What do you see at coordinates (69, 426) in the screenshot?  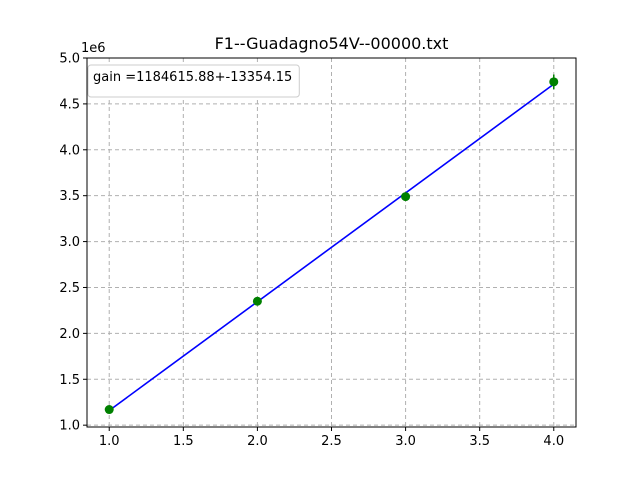 I see `y-tick-label: 1.0` at bounding box center [69, 426].